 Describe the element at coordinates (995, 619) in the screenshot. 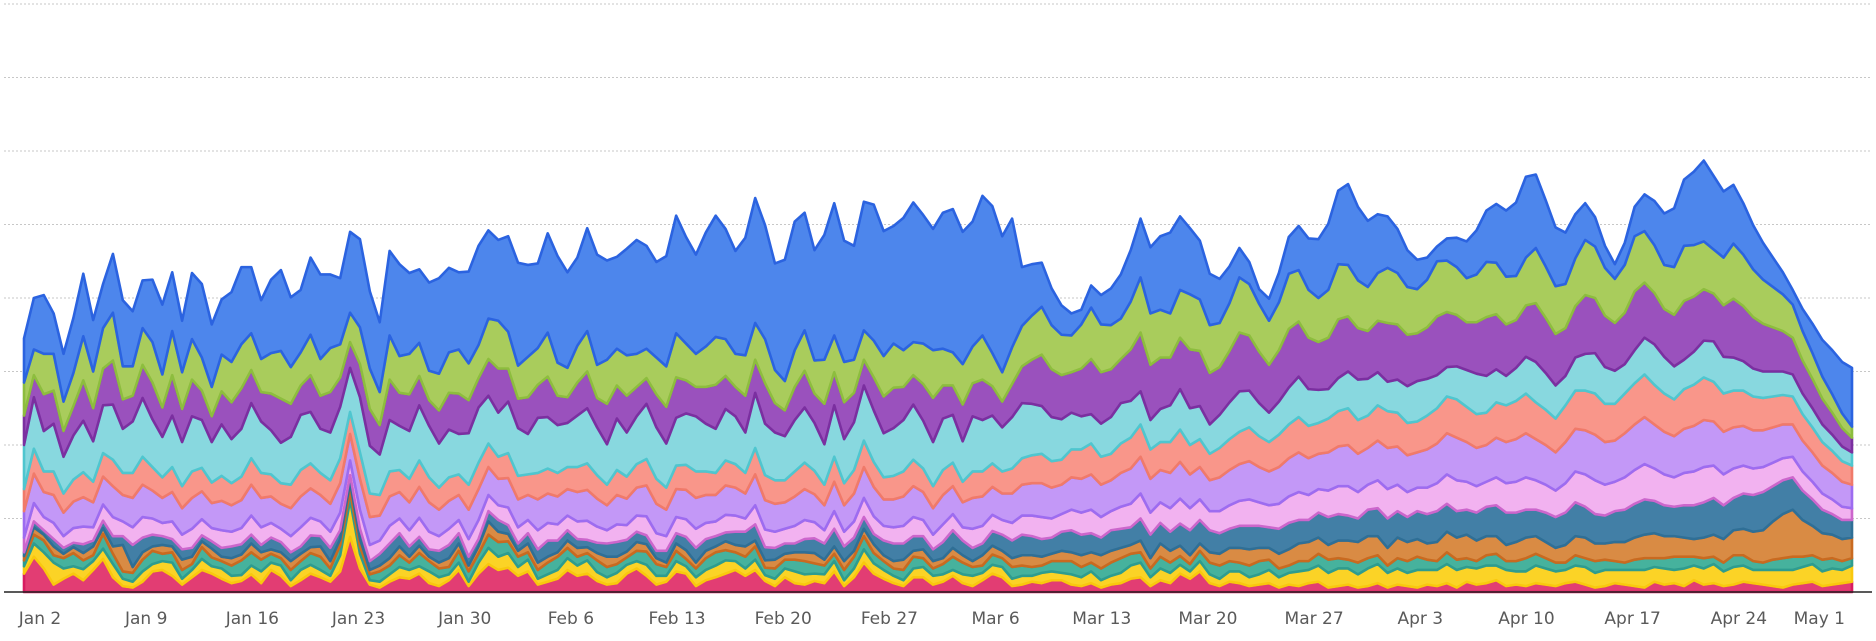

I see `x-tick-label: Mar 6` at that location.